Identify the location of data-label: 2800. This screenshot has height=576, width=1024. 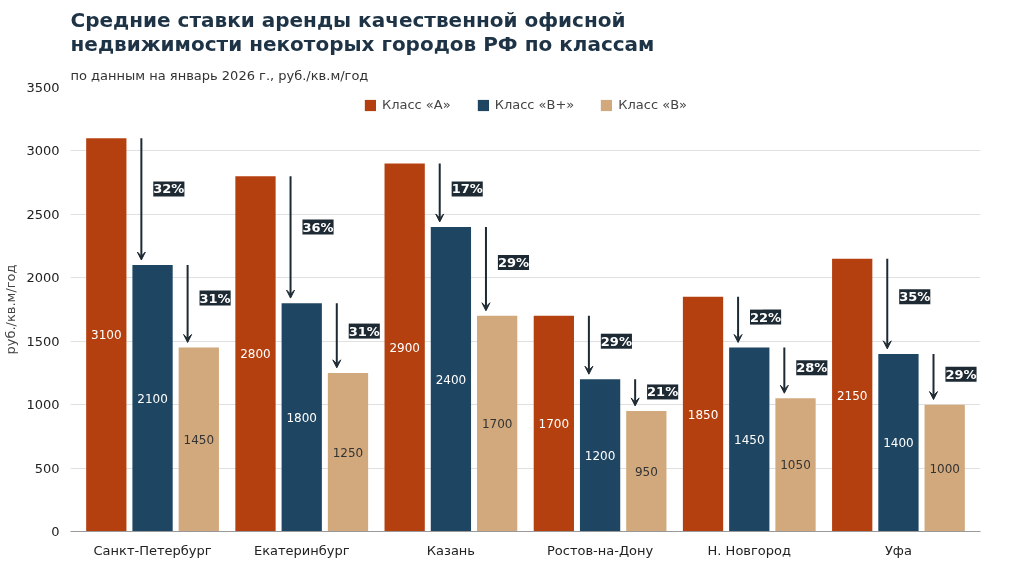
(255, 354).